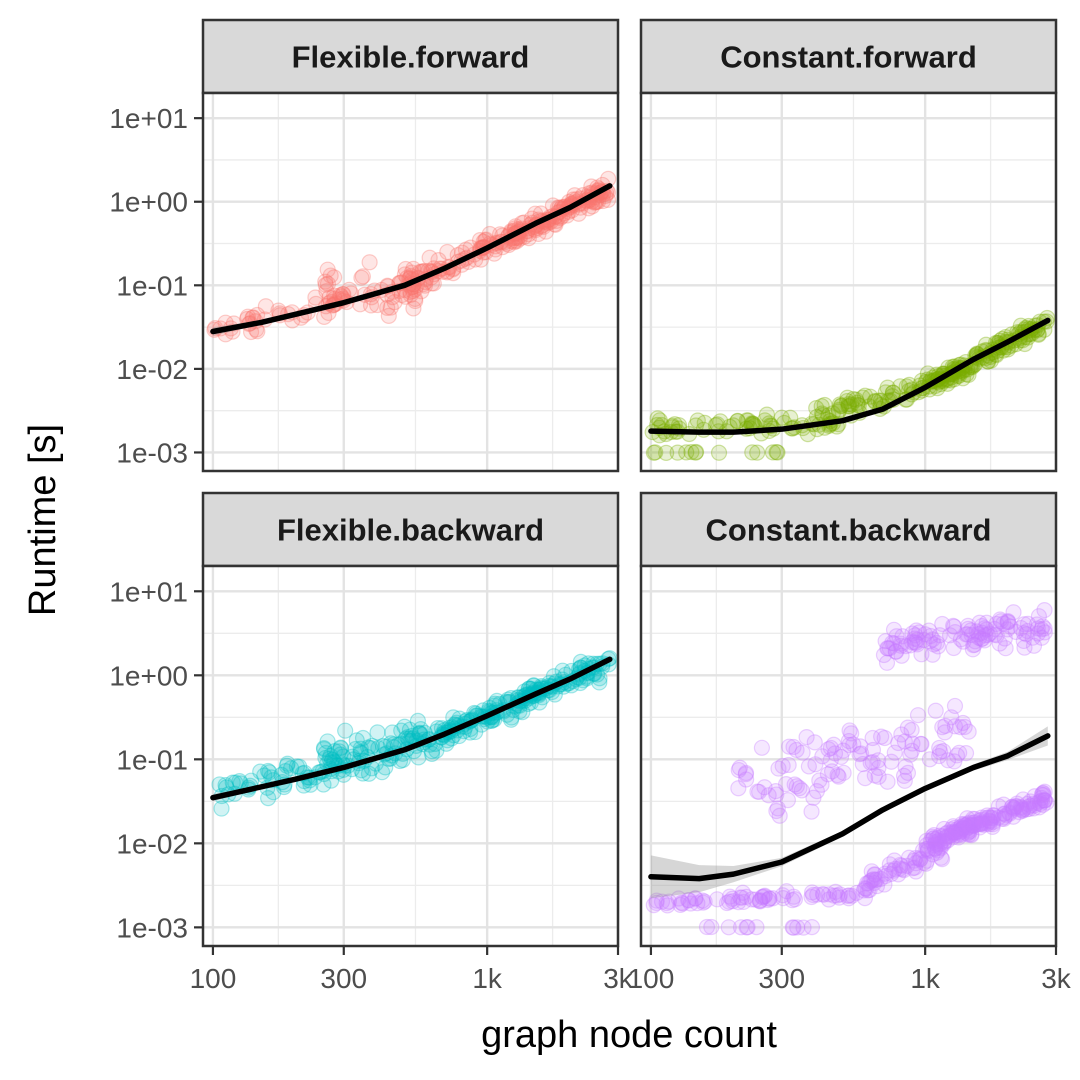 The image size is (1080, 1080). Describe the element at coordinates (152, 452) in the screenshot. I see `y-tick-label: 1e-03` at that location.